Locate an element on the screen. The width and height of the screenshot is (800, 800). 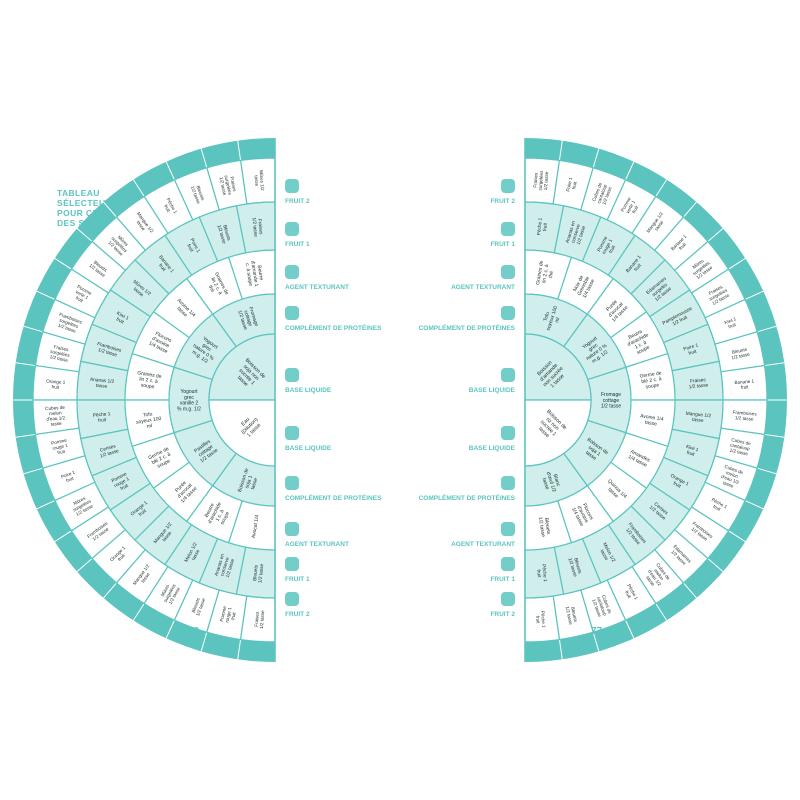
label-line: Mûres is located at coordinates (165, 590).